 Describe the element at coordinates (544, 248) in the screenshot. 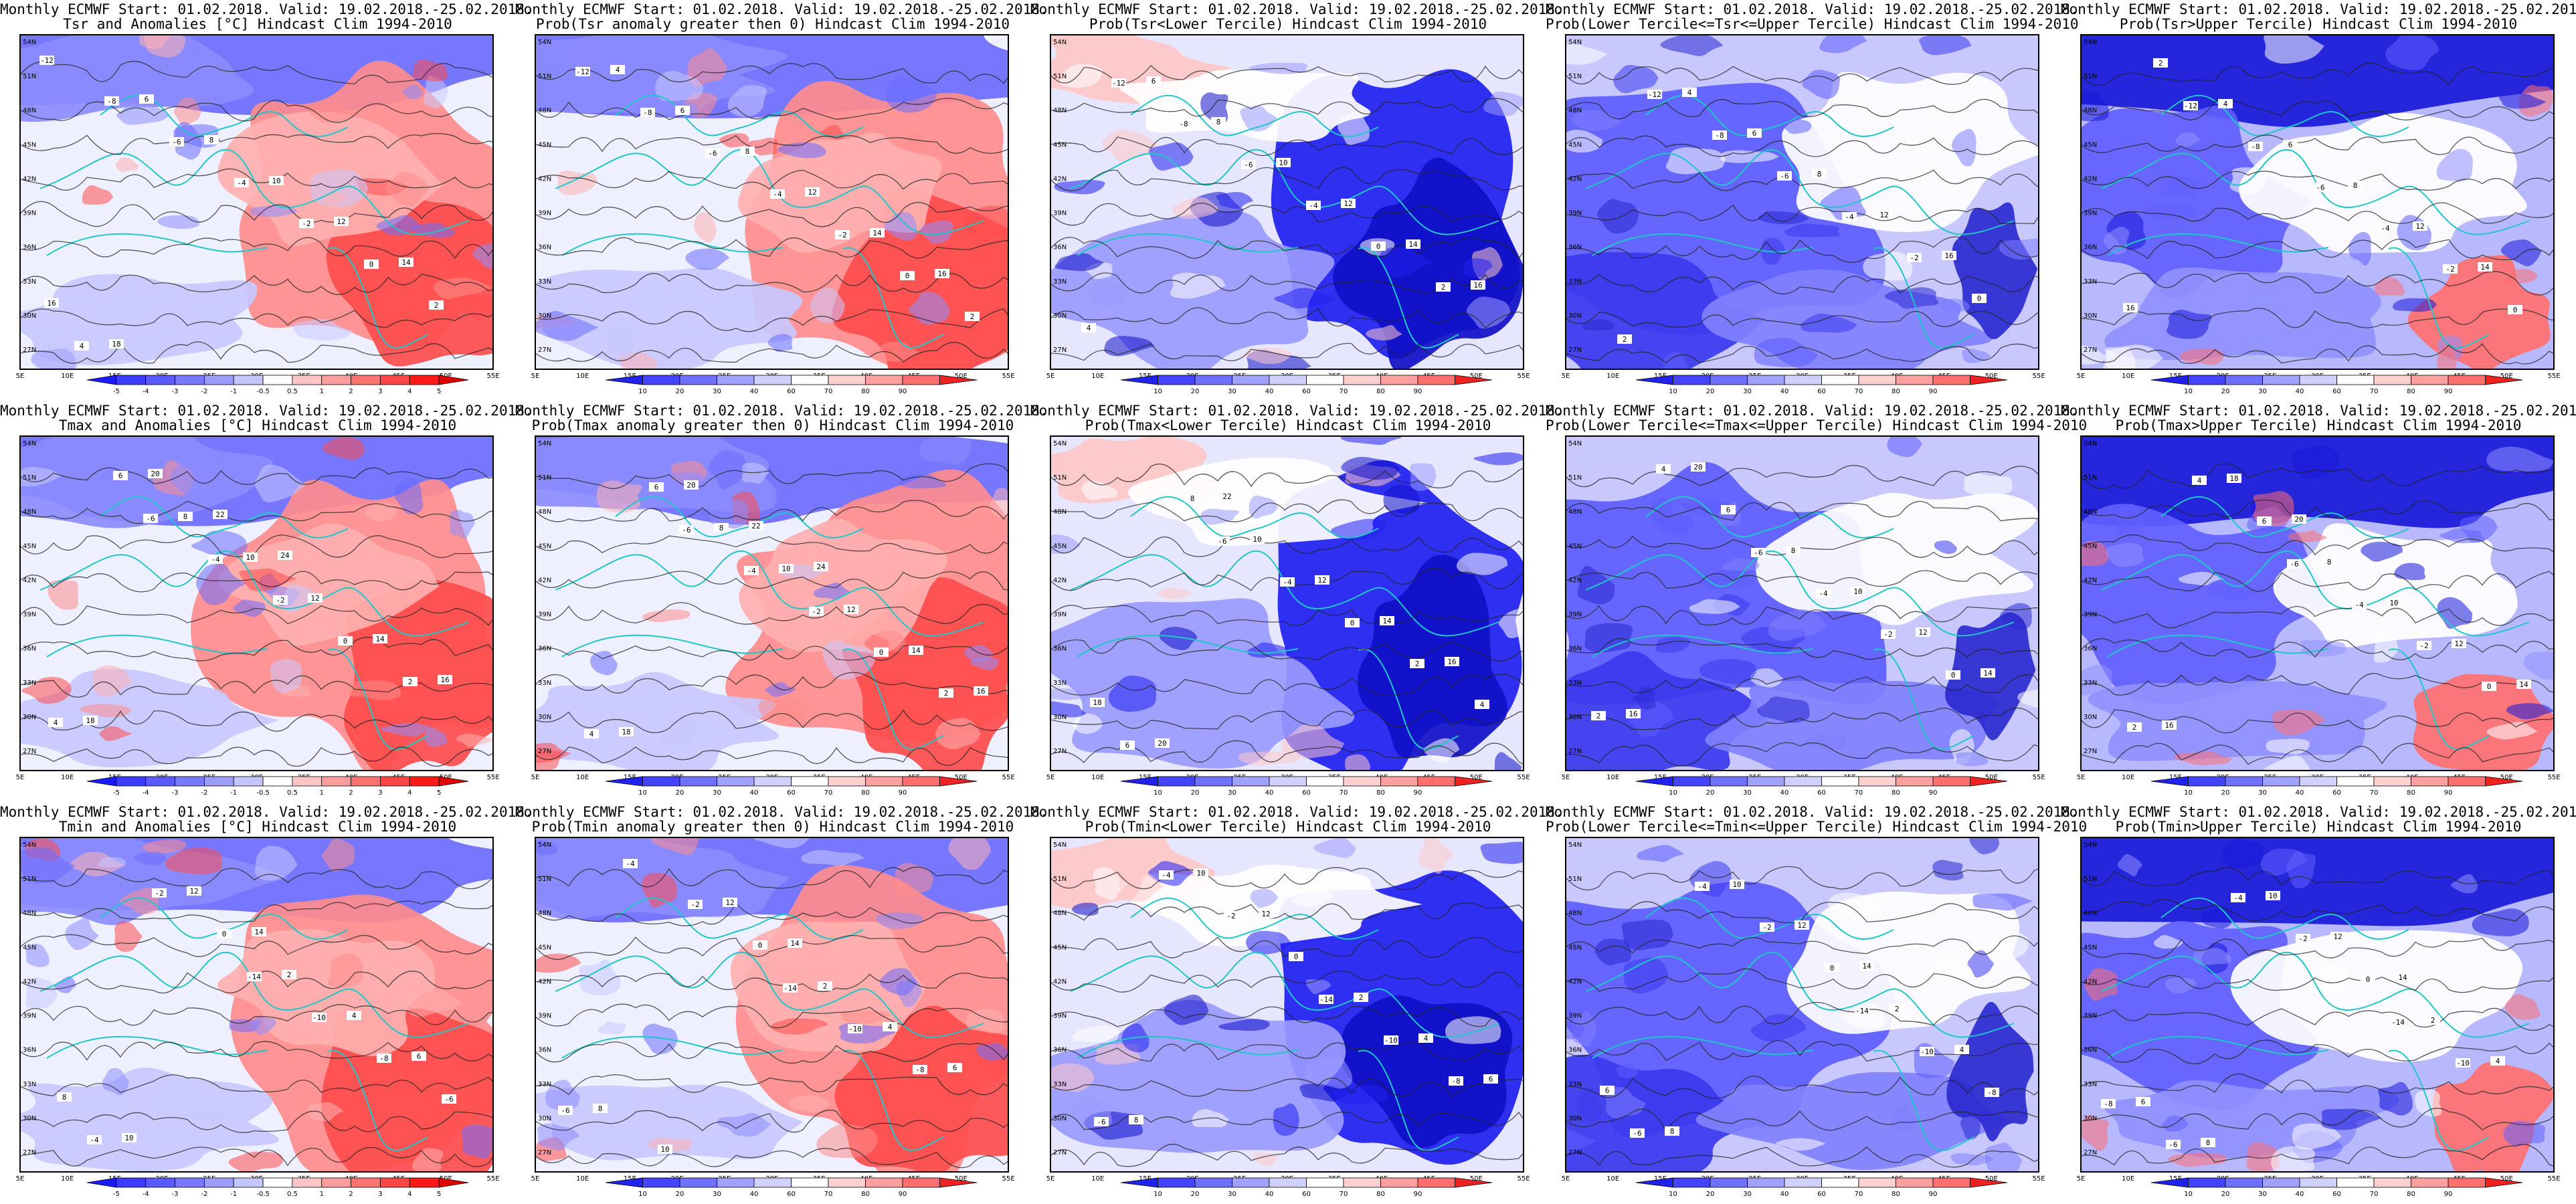

I see `lat-tick-label: 36N` at that location.